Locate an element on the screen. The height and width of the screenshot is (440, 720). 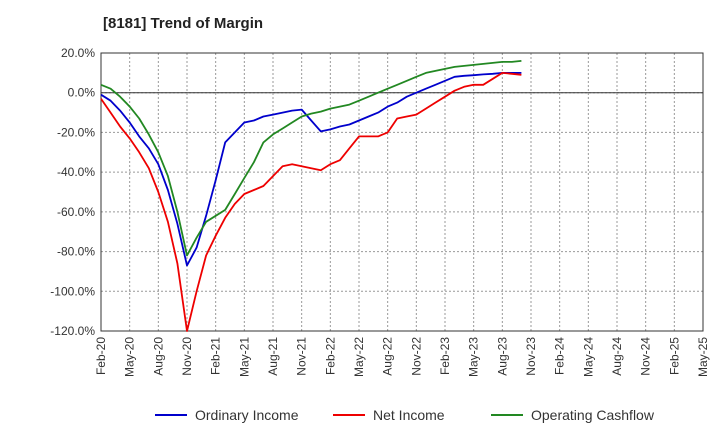
x-tick-label: Feb-21 is located at coordinates (216, 356).